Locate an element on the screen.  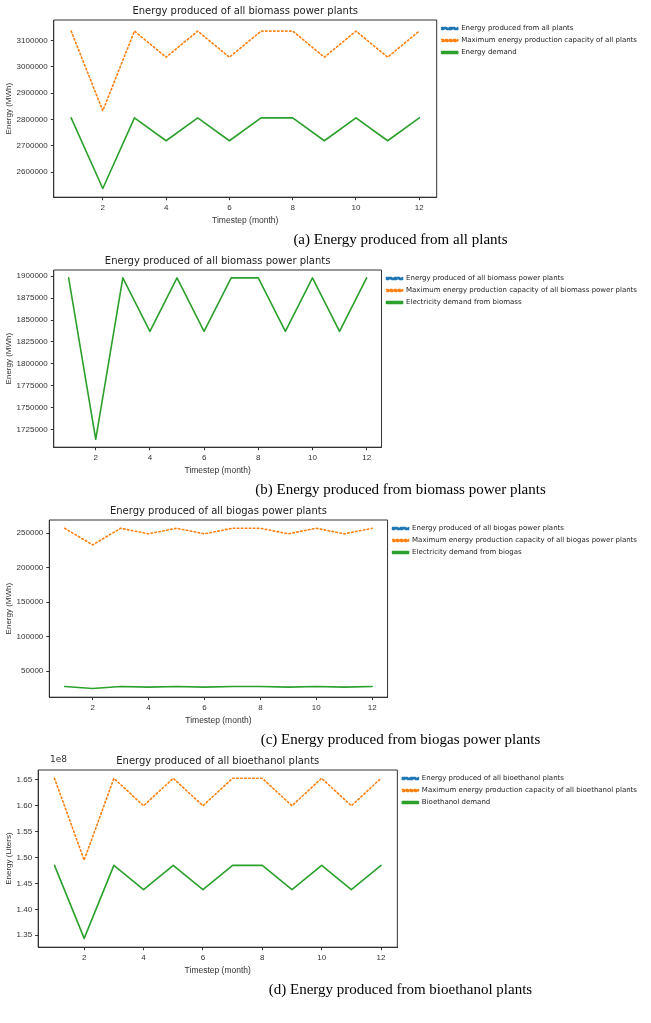
y-tick-label: 1.50 is located at coordinates (24, 857).